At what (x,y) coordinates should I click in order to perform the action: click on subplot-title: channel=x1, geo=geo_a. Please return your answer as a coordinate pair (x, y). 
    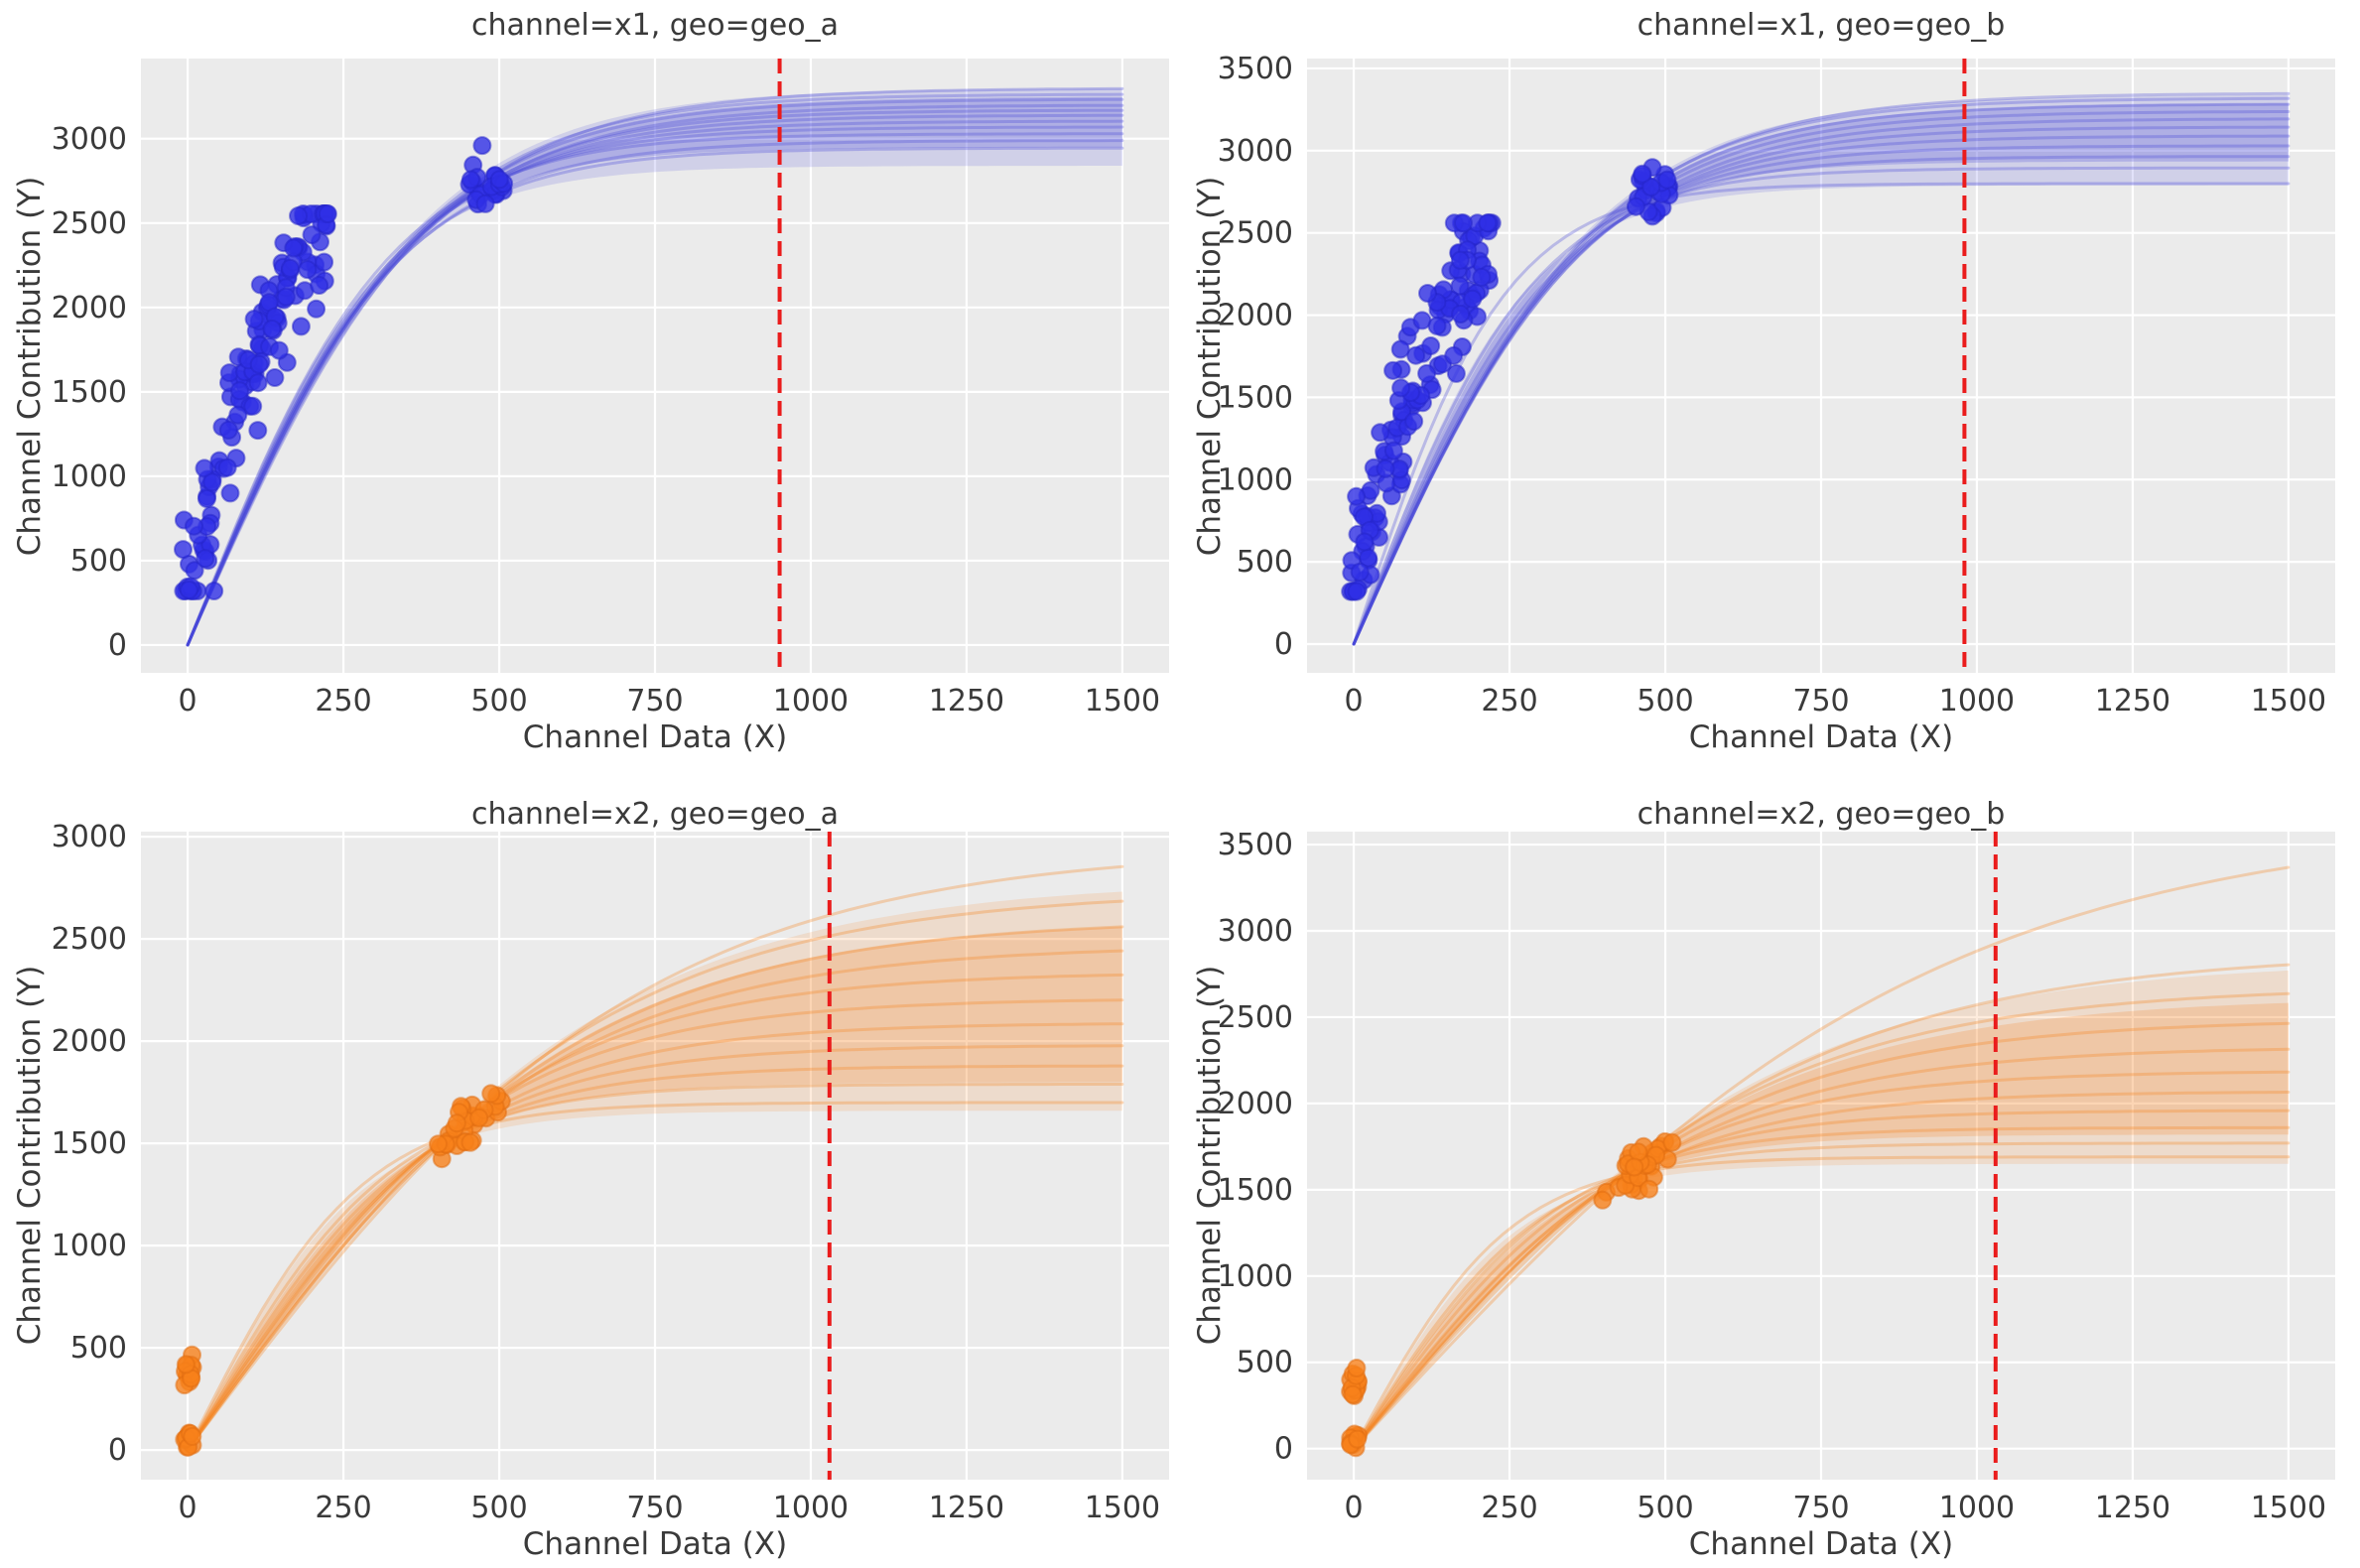
    Looking at the image, I should click on (655, 25).